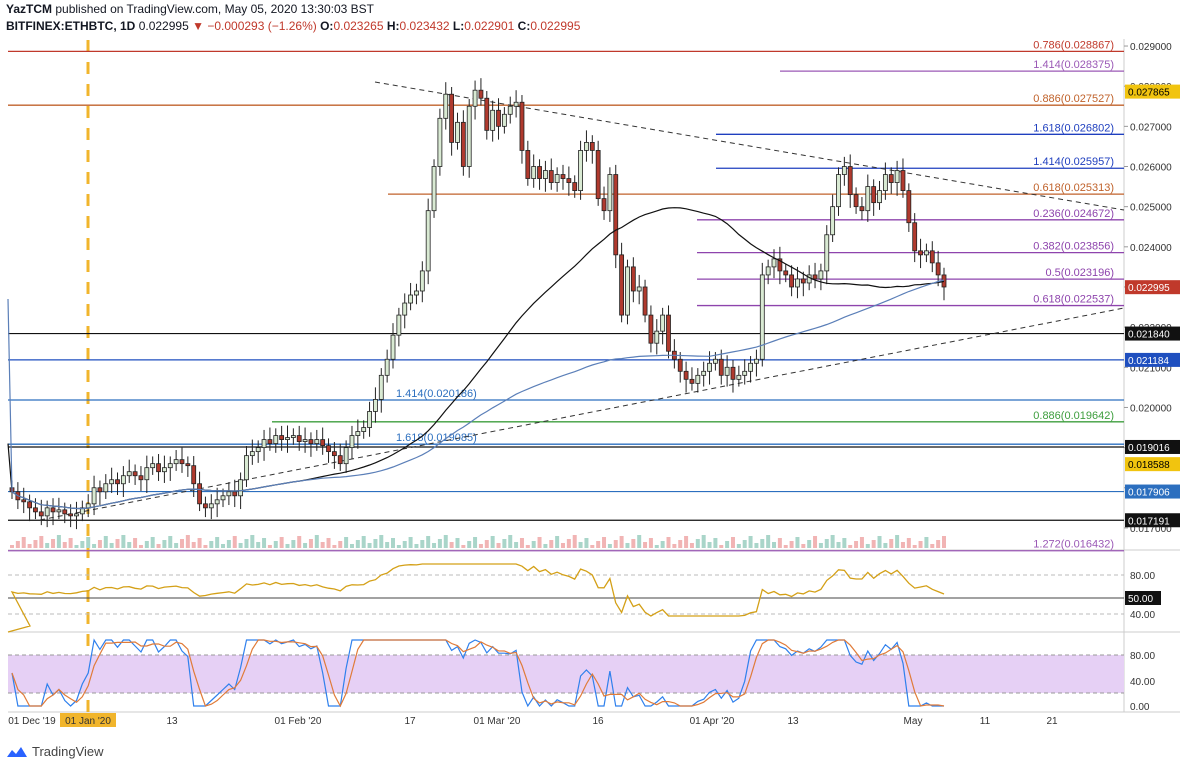 The height and width of the screenshot is (768, 1180). I want to click on time-axis-label: 13, so click(172, 721).